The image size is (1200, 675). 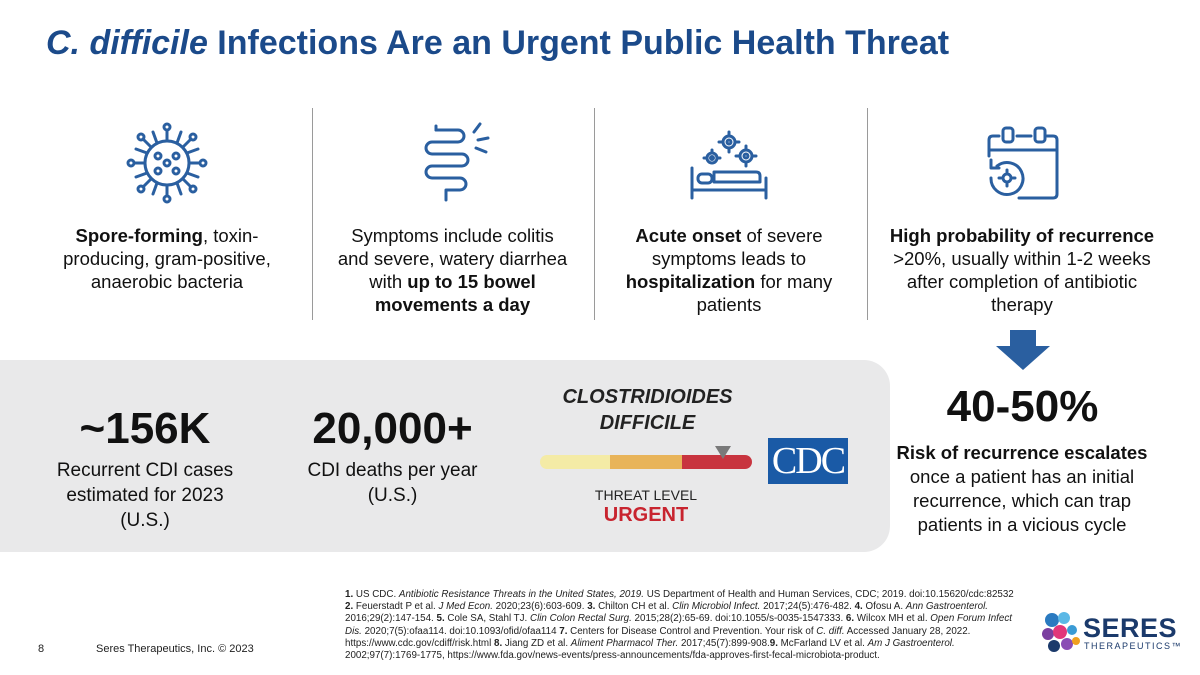 What do you see at coordinates (858, 607) in the screenshot?
I see `text-run: 4.` at bounding box center [858, 607].